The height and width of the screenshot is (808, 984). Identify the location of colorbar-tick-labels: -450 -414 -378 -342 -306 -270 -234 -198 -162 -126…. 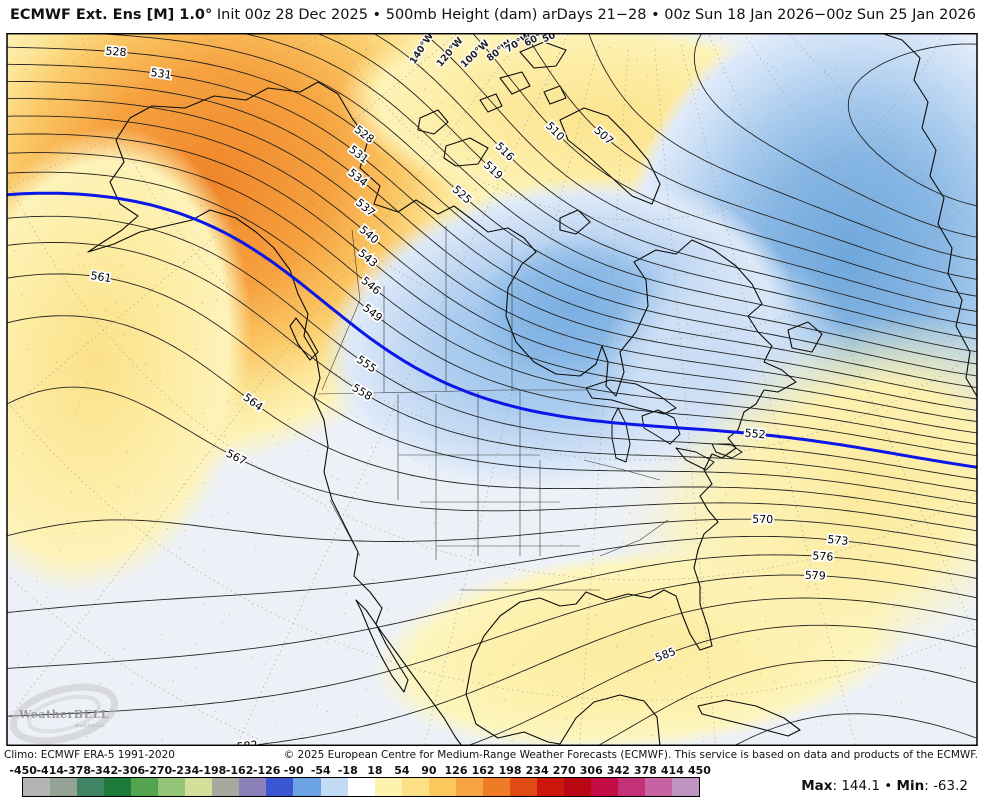
(492, 770).